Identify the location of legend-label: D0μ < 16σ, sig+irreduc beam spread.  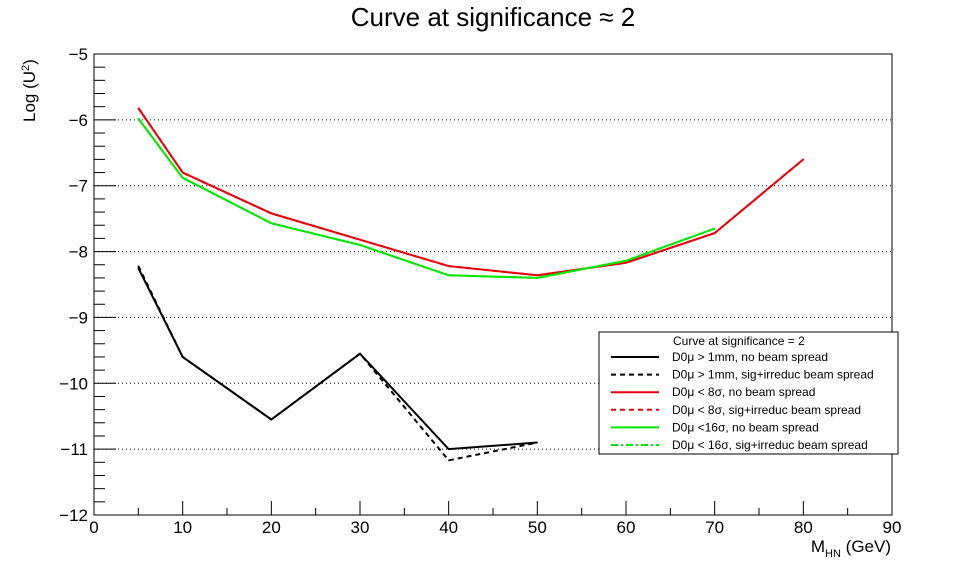
(770, 445).